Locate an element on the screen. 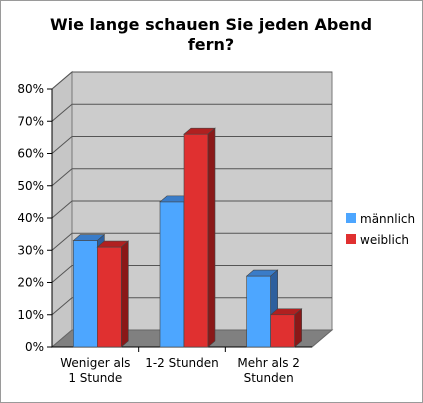  y-tick-label: 40% is located at coordinates (30, 218).